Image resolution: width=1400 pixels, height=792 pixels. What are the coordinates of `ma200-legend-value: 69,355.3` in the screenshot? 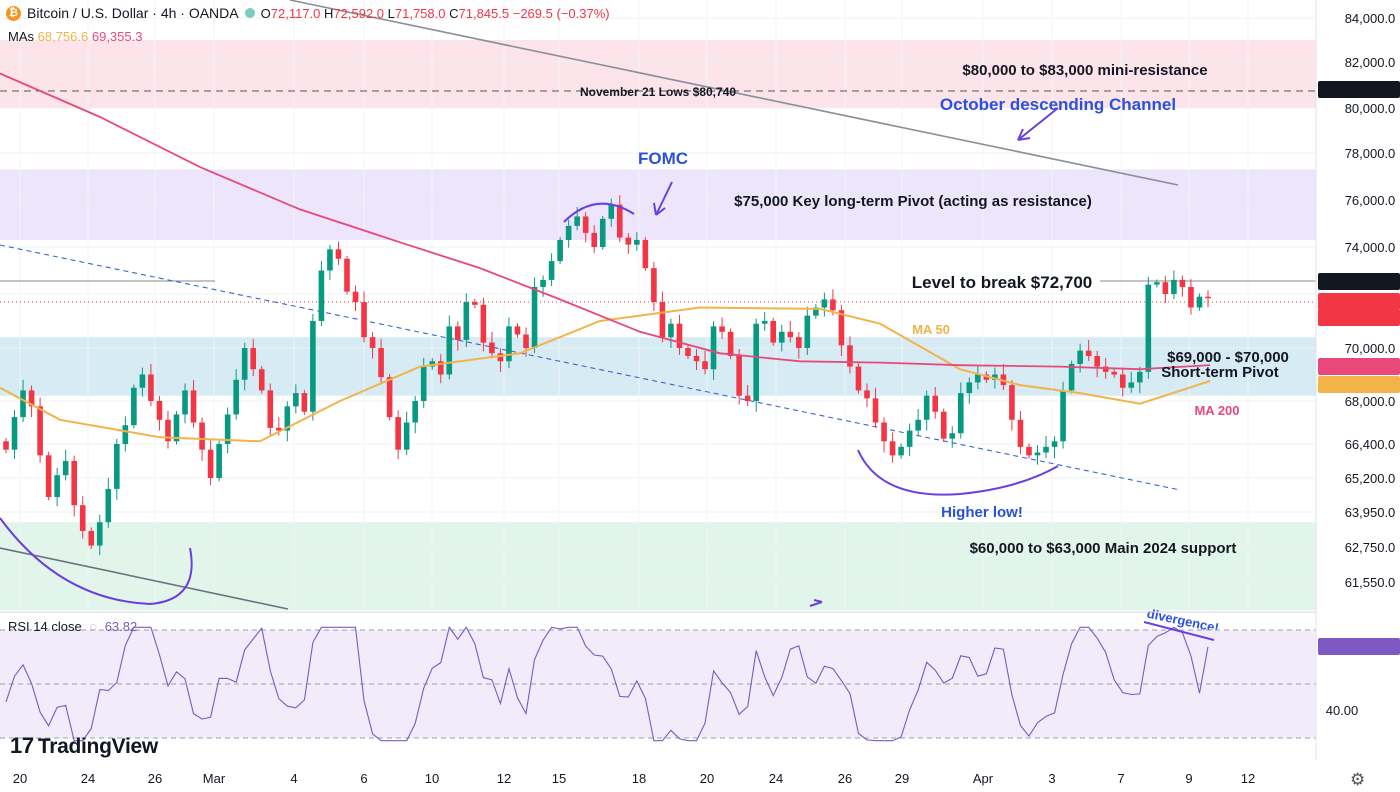 It's located at (117, 36).